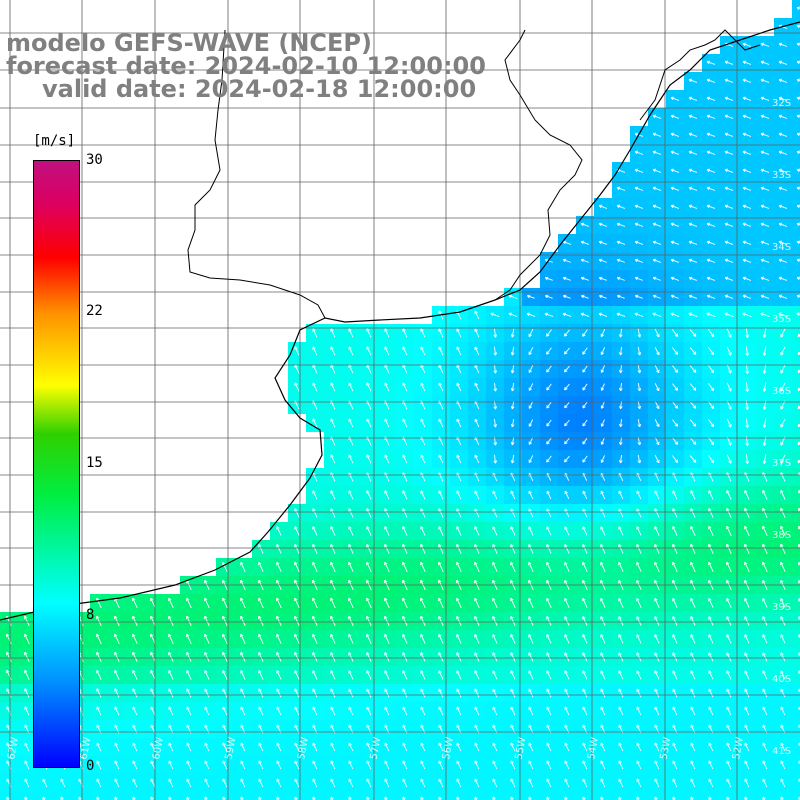 This screenshot has width=800, height=800. I want to click on latitude-label: 33S, so click(781, 175).